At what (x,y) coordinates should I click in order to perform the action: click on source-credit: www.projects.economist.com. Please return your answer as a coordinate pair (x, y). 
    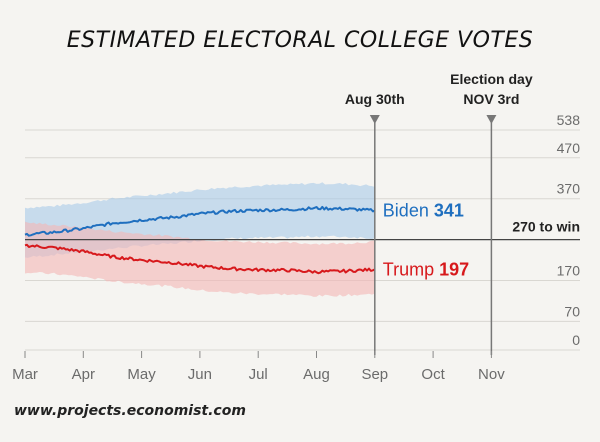
    Looking at the image, I should click on (130, 411).